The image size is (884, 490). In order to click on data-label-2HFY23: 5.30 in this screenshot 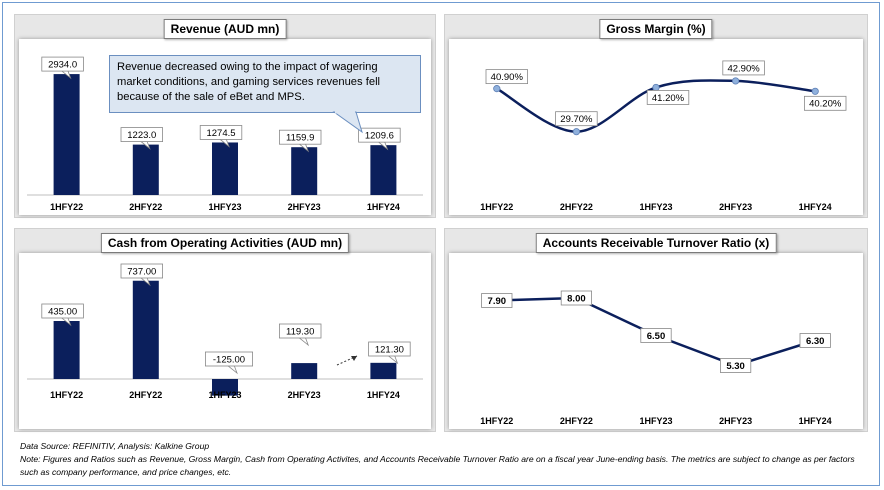, I will do `click(735, 365)`.